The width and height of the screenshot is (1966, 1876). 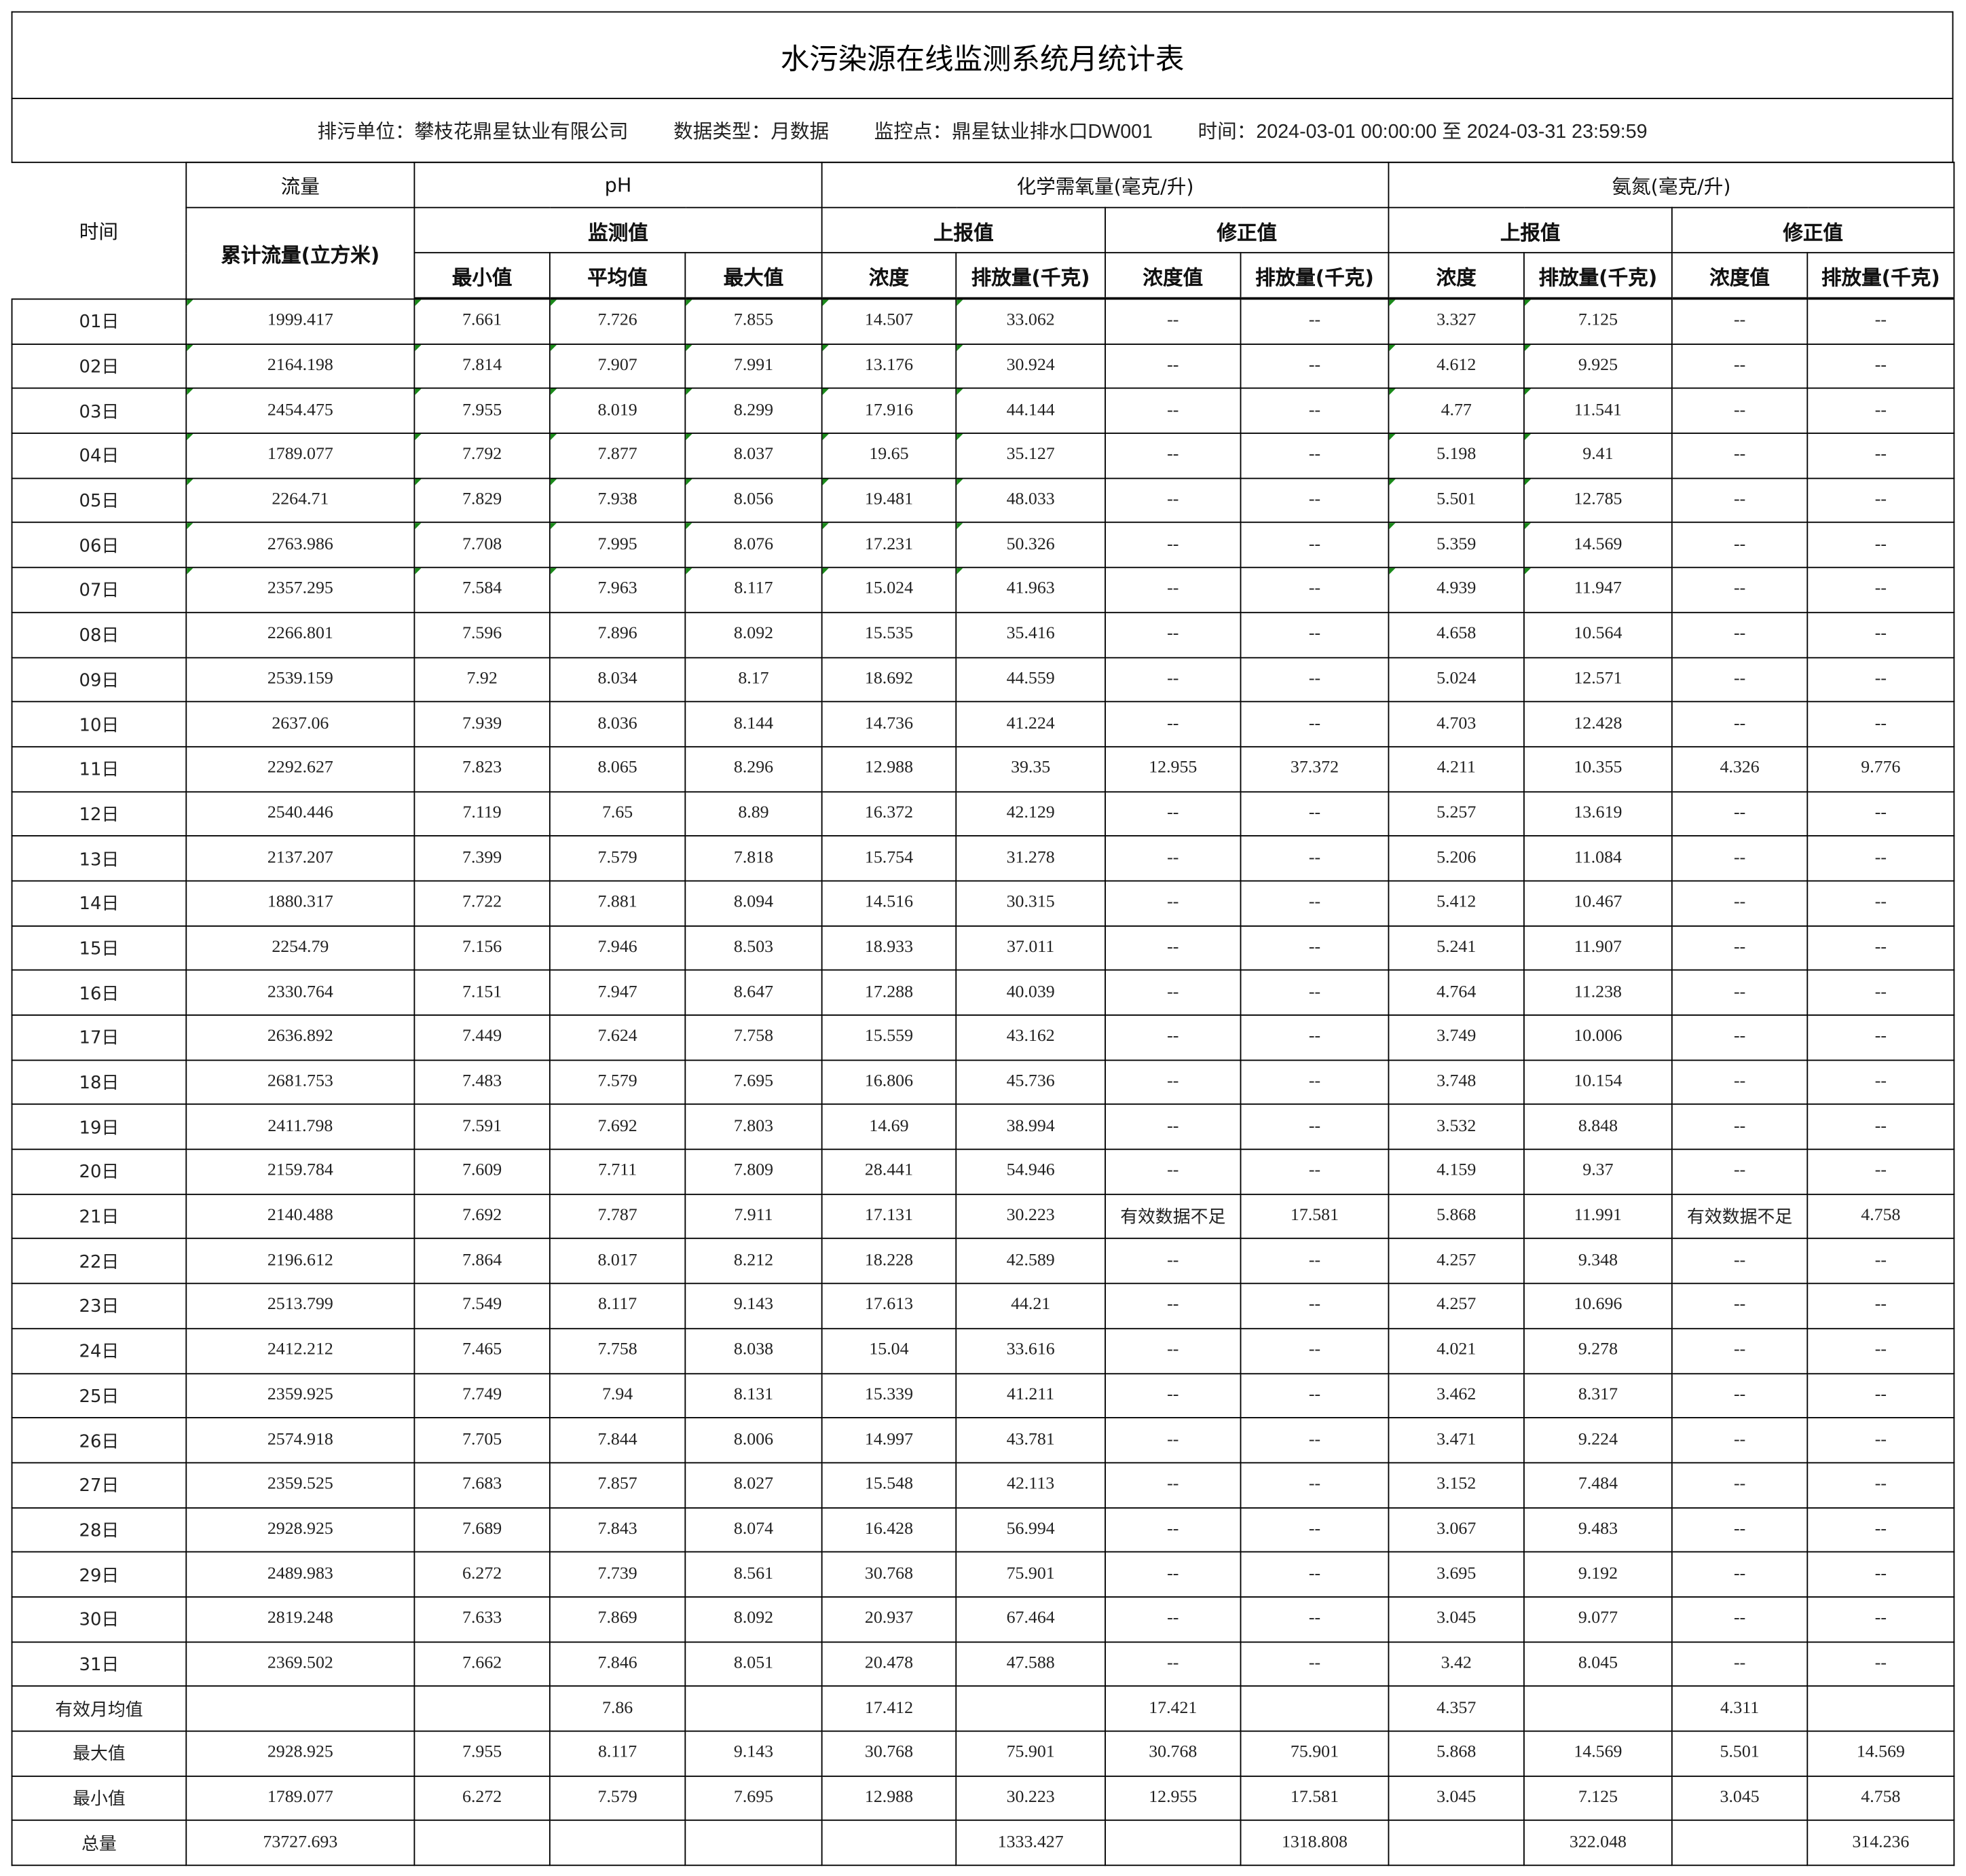 What do you see at coordinates (300, 1574) in the screenshot?
I see `cell-flow-total: 2489.983` at bounding box center [300, 1574].